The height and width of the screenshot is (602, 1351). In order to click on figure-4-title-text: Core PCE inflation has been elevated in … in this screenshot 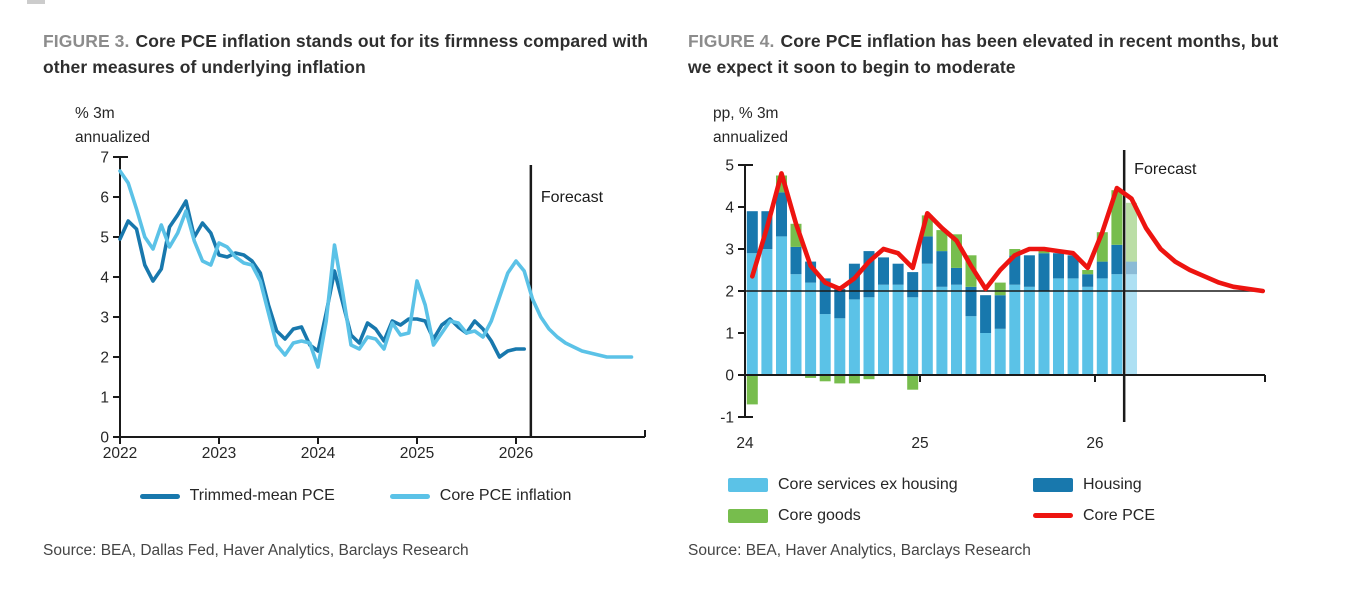, I will do `click(983, 54)`.